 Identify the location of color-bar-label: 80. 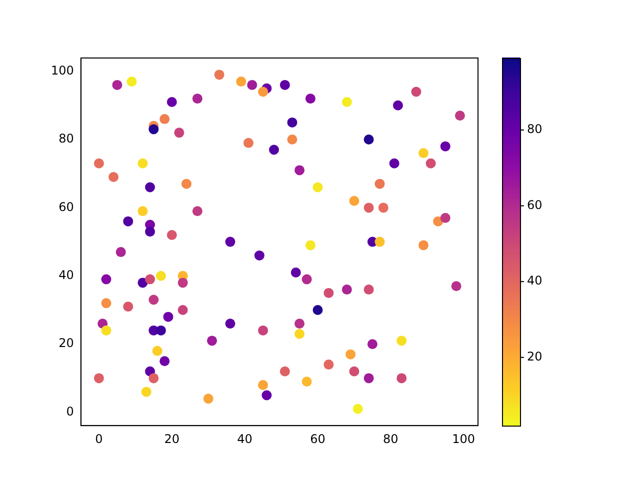
(534, 129).